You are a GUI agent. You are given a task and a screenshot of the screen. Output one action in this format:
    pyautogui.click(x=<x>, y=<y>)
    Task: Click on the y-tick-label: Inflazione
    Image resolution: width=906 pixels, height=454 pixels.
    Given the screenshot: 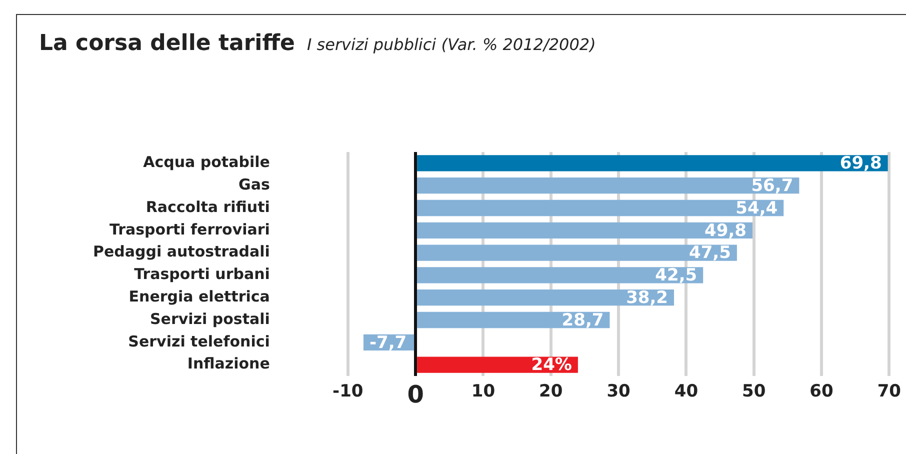 What is the action you would take?
    pyautogui.click(x=228, y=363)
    